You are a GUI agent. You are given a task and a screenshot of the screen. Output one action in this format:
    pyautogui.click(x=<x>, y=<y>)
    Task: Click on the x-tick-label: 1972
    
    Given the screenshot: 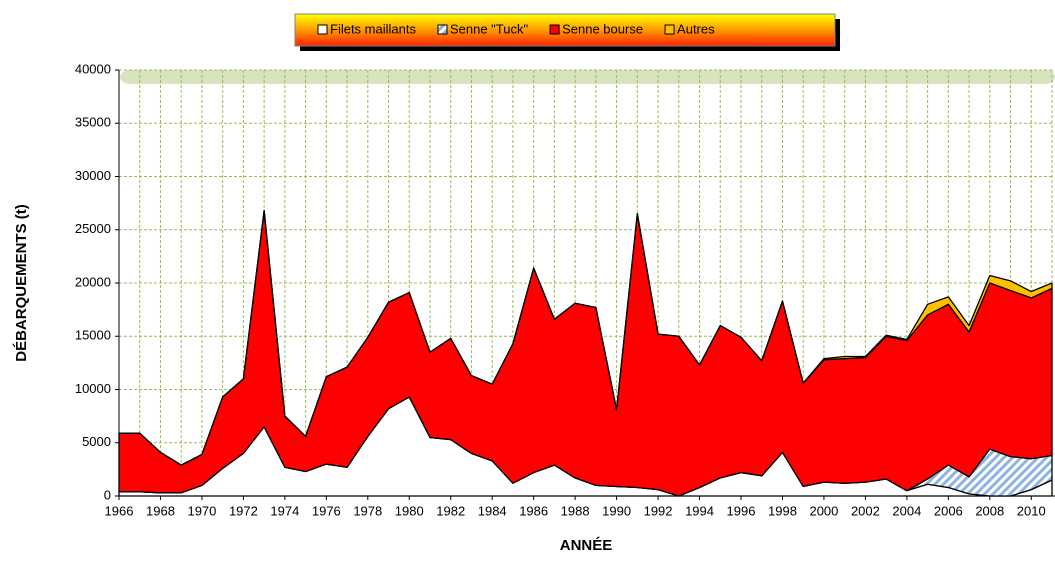 What is the action you would take?
    pyautogui.click(x=243, y=510)
    